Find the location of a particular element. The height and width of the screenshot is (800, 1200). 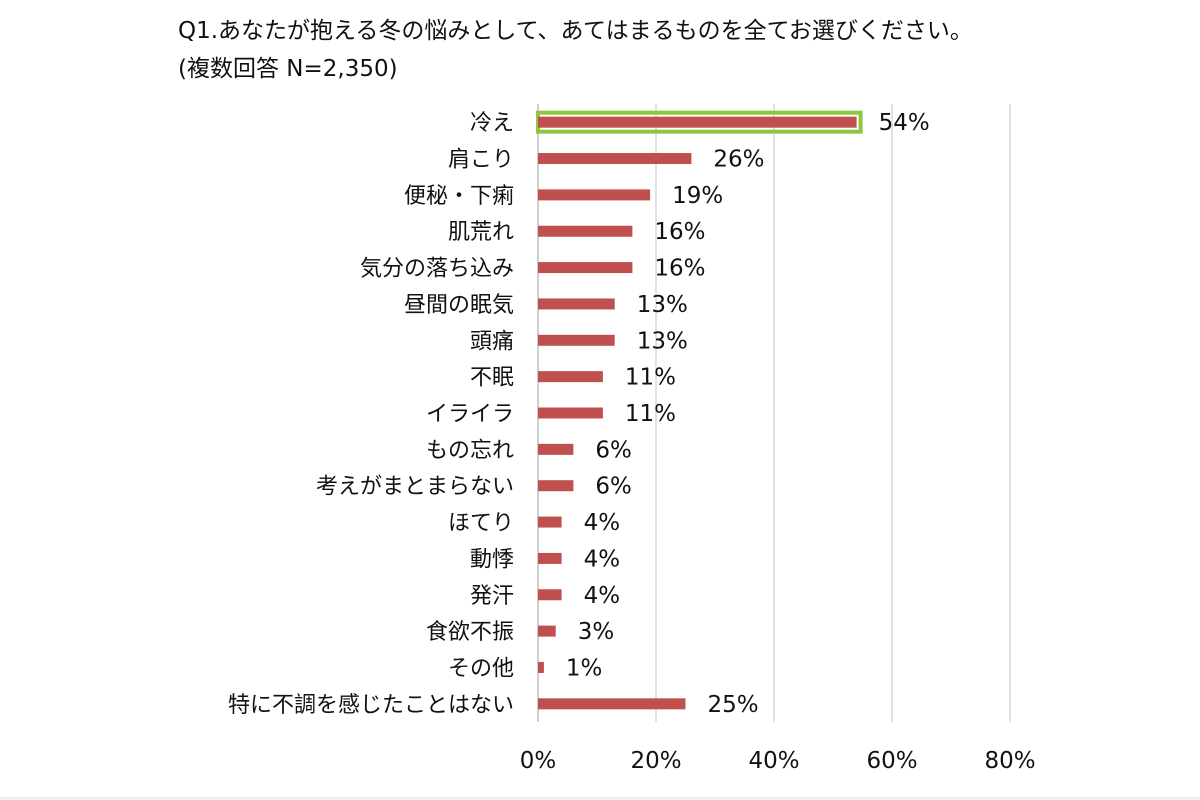

x-tick-label: 0% is located at coordinates (538, 761).